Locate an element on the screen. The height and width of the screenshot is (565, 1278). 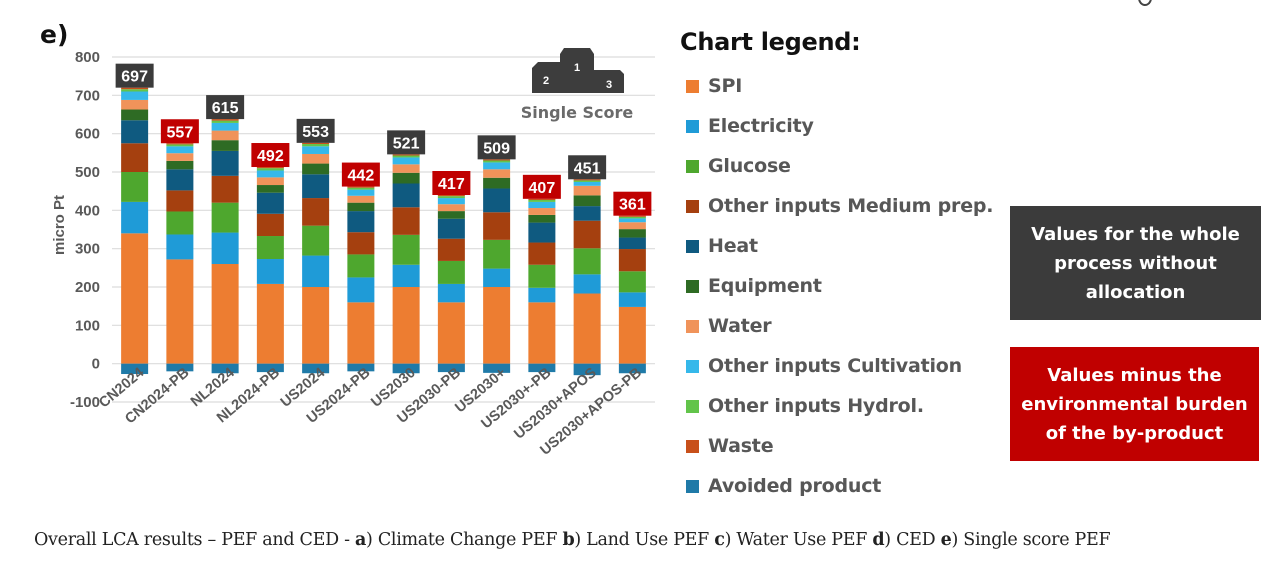
podium-place-1: 1 is located at coordinates (577, 68).